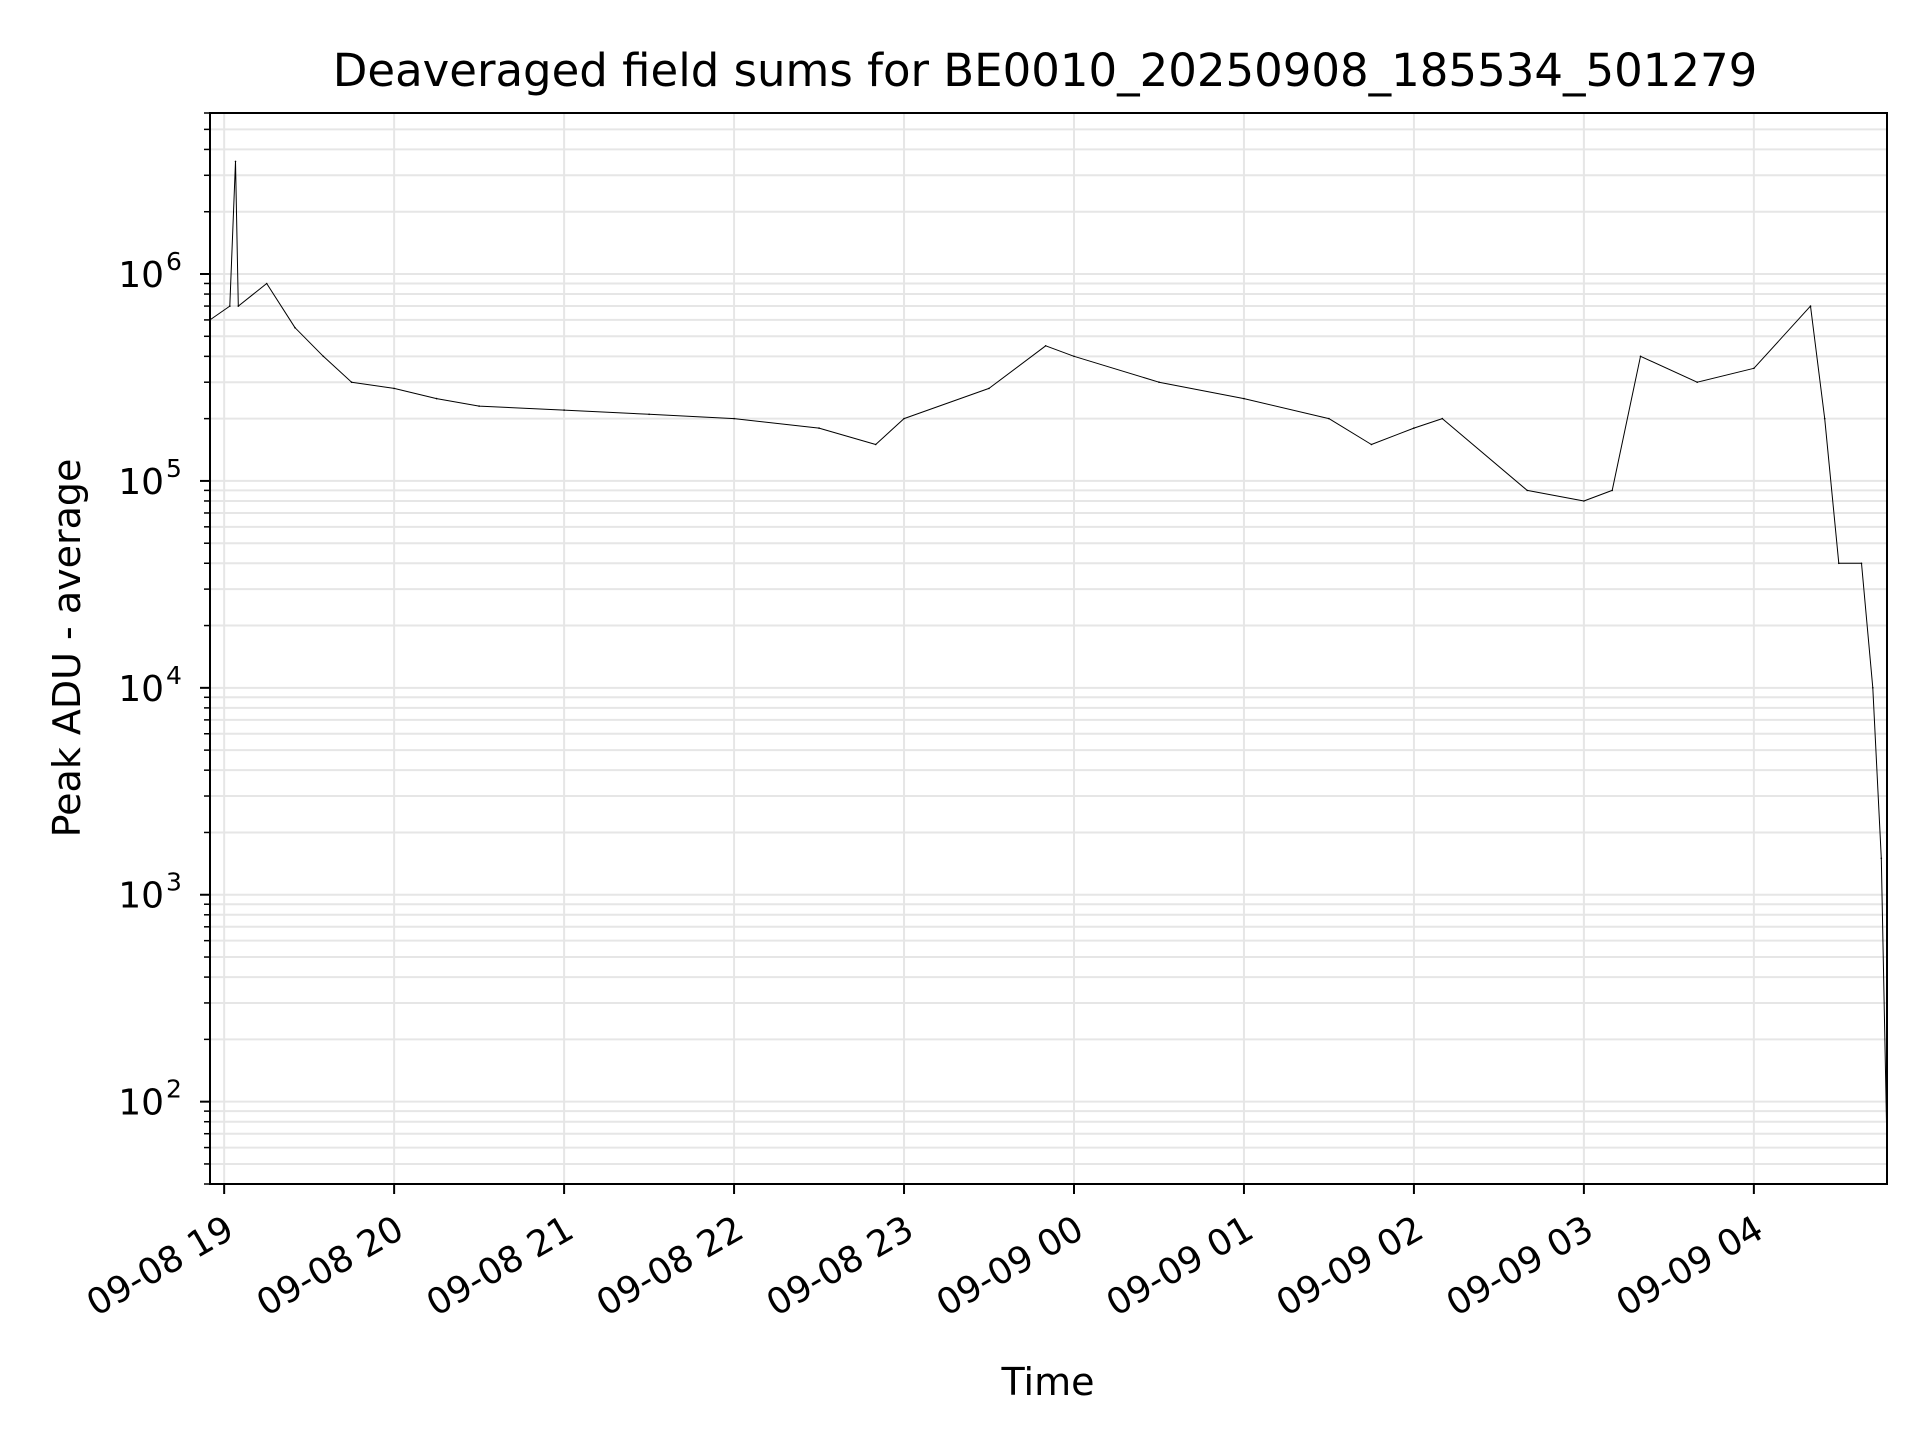 The width and height of the screenshot is (1920, 1440). Describe the element at coordinates (1520, 1266) in the screenshot. I see `x-tick-label: 09-09 03` at that location.